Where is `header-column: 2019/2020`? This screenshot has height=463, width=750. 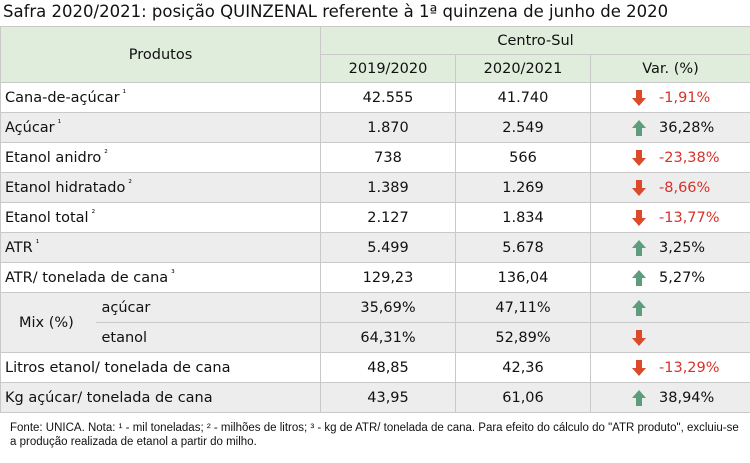 header-column: 2019/2020 is located at coordinates (388, 68).